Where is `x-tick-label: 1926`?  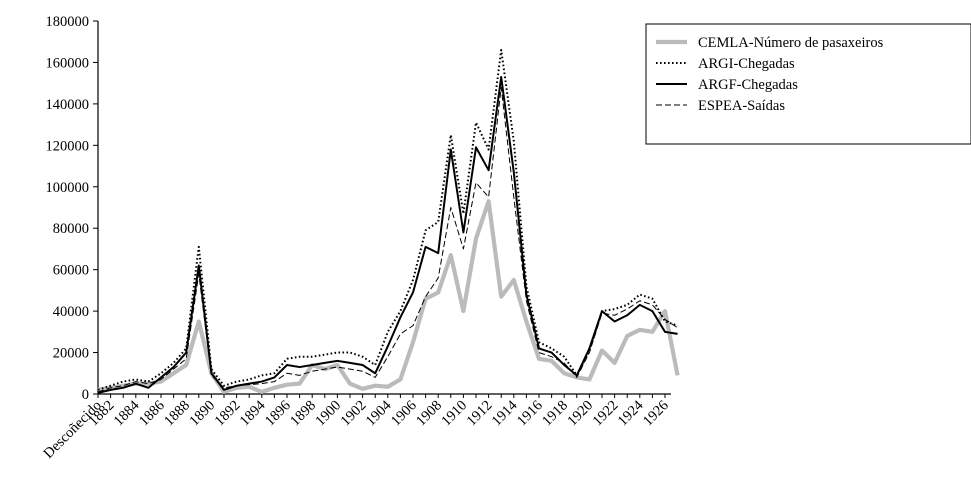 x-tick-label: 1926 is located at coordinates (656, 414).